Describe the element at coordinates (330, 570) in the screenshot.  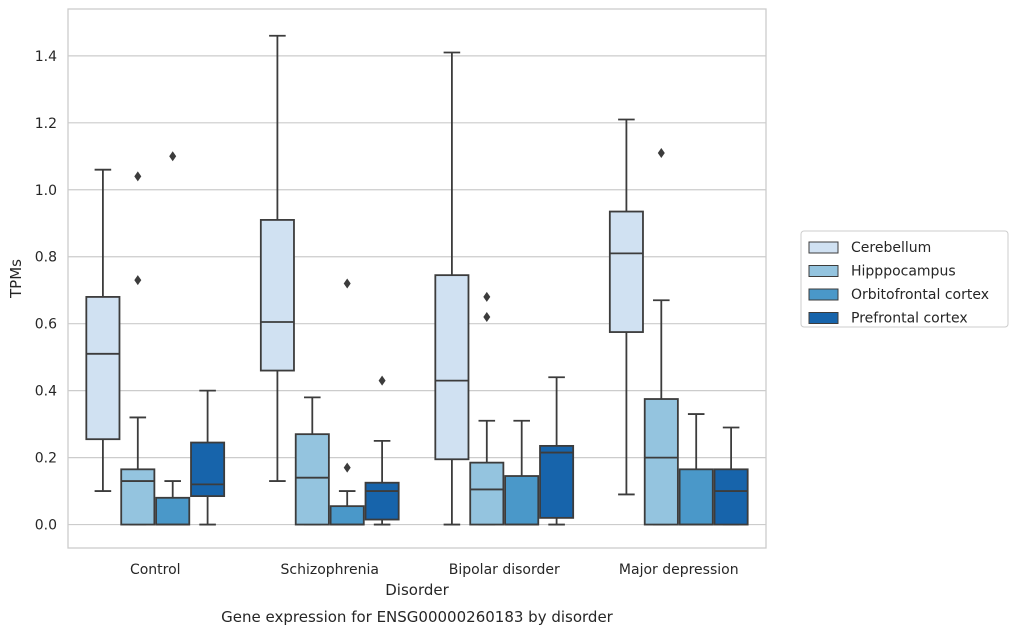
I see `x-tick-label: Schizophrenia` at that location.